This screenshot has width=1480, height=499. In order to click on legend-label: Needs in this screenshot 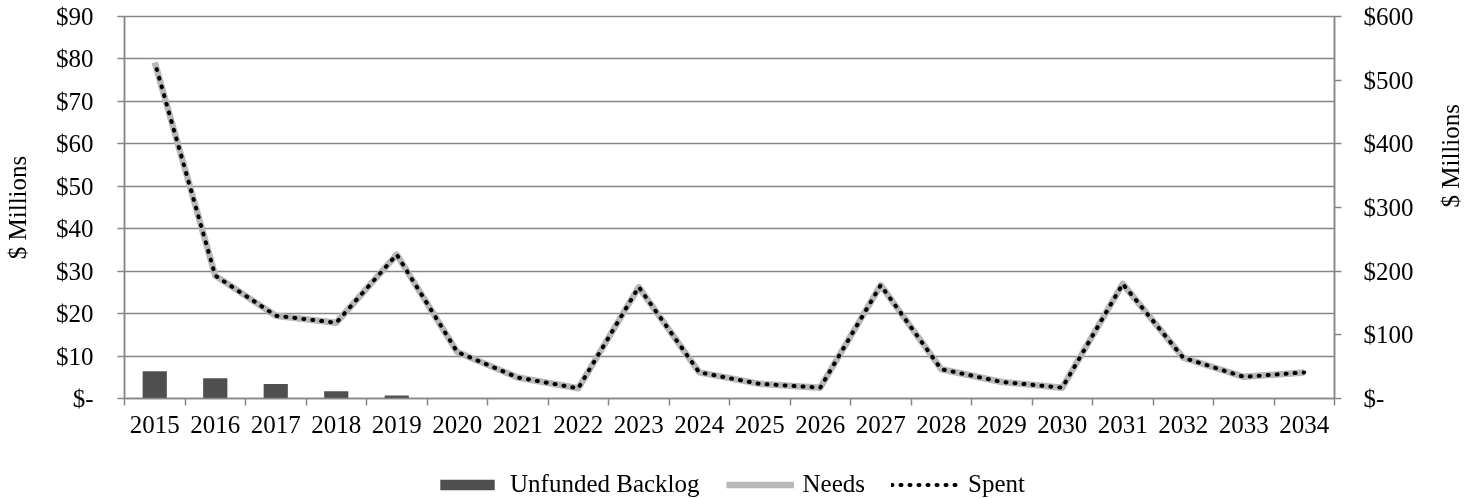, I will do `click(834, 484)`.